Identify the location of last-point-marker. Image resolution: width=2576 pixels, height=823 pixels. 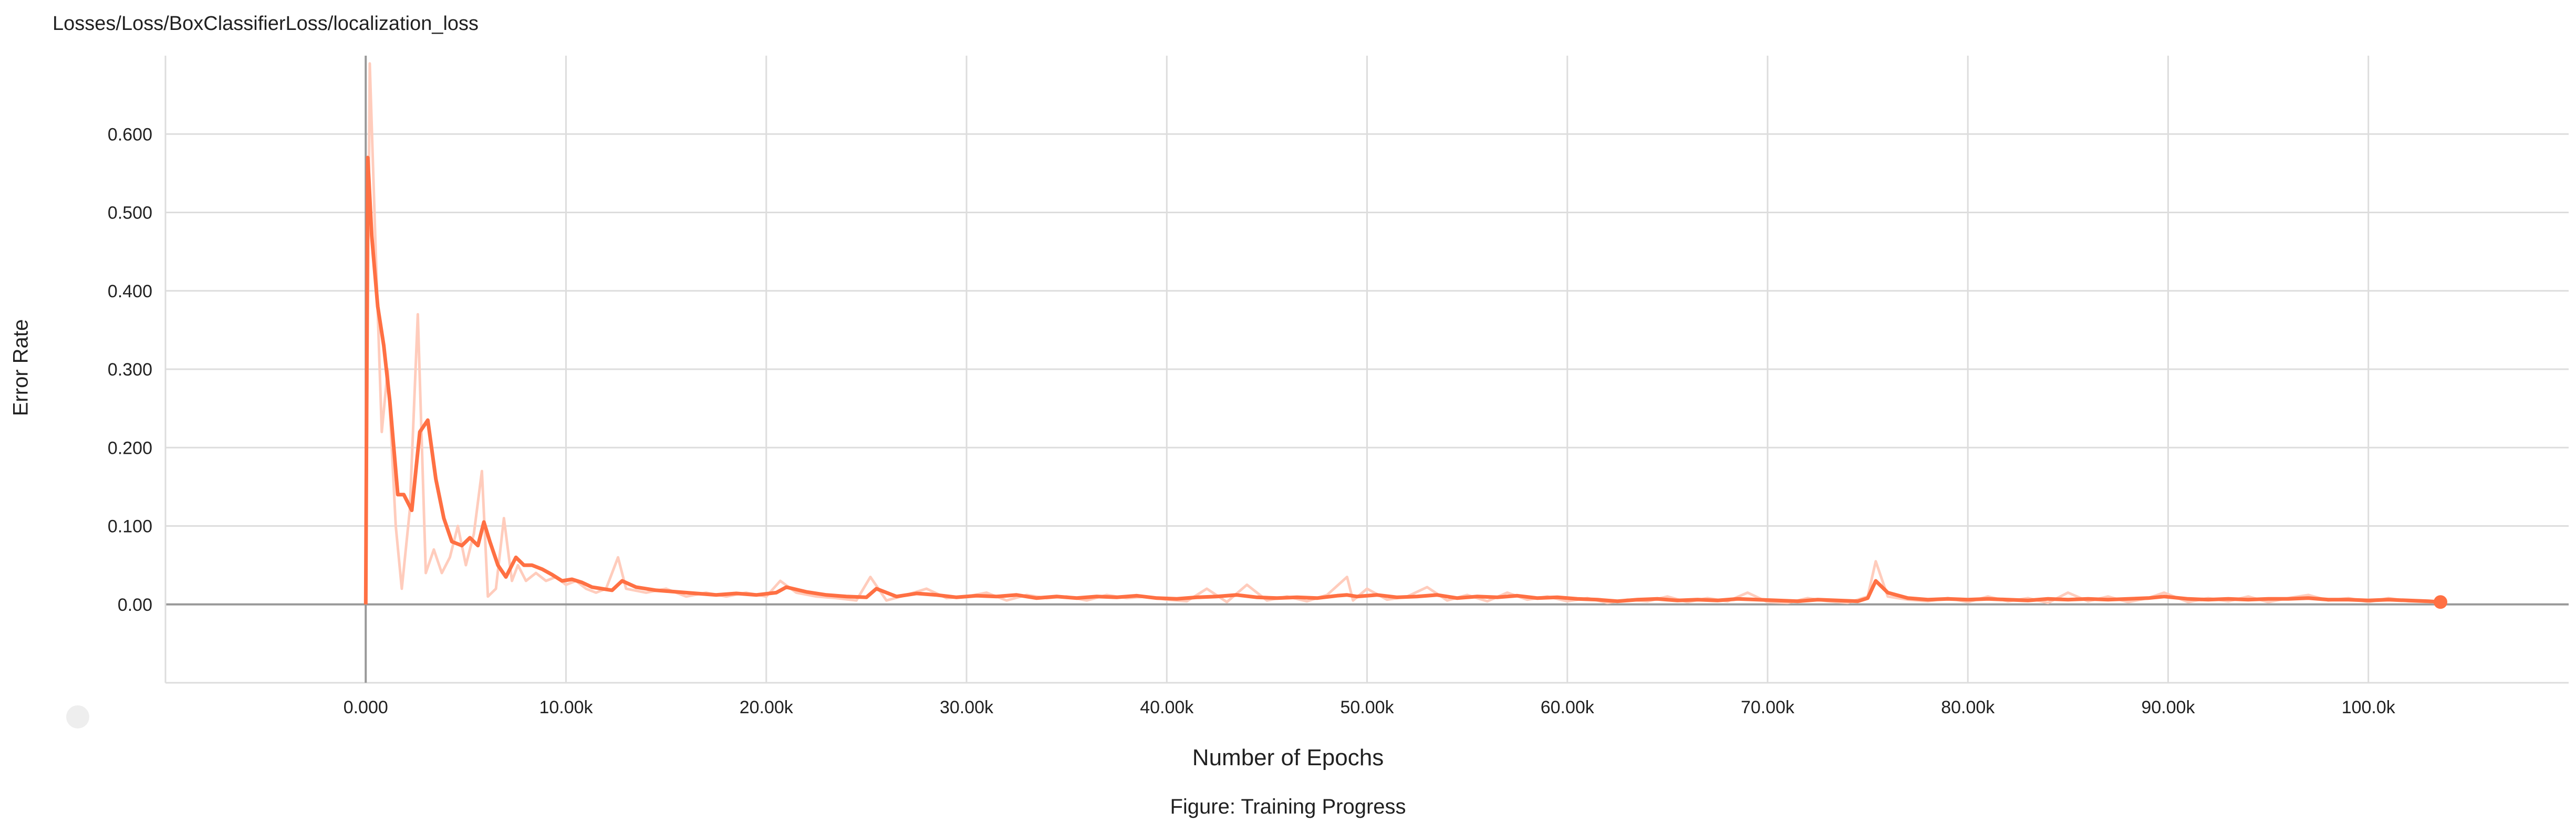
(2440, 602).